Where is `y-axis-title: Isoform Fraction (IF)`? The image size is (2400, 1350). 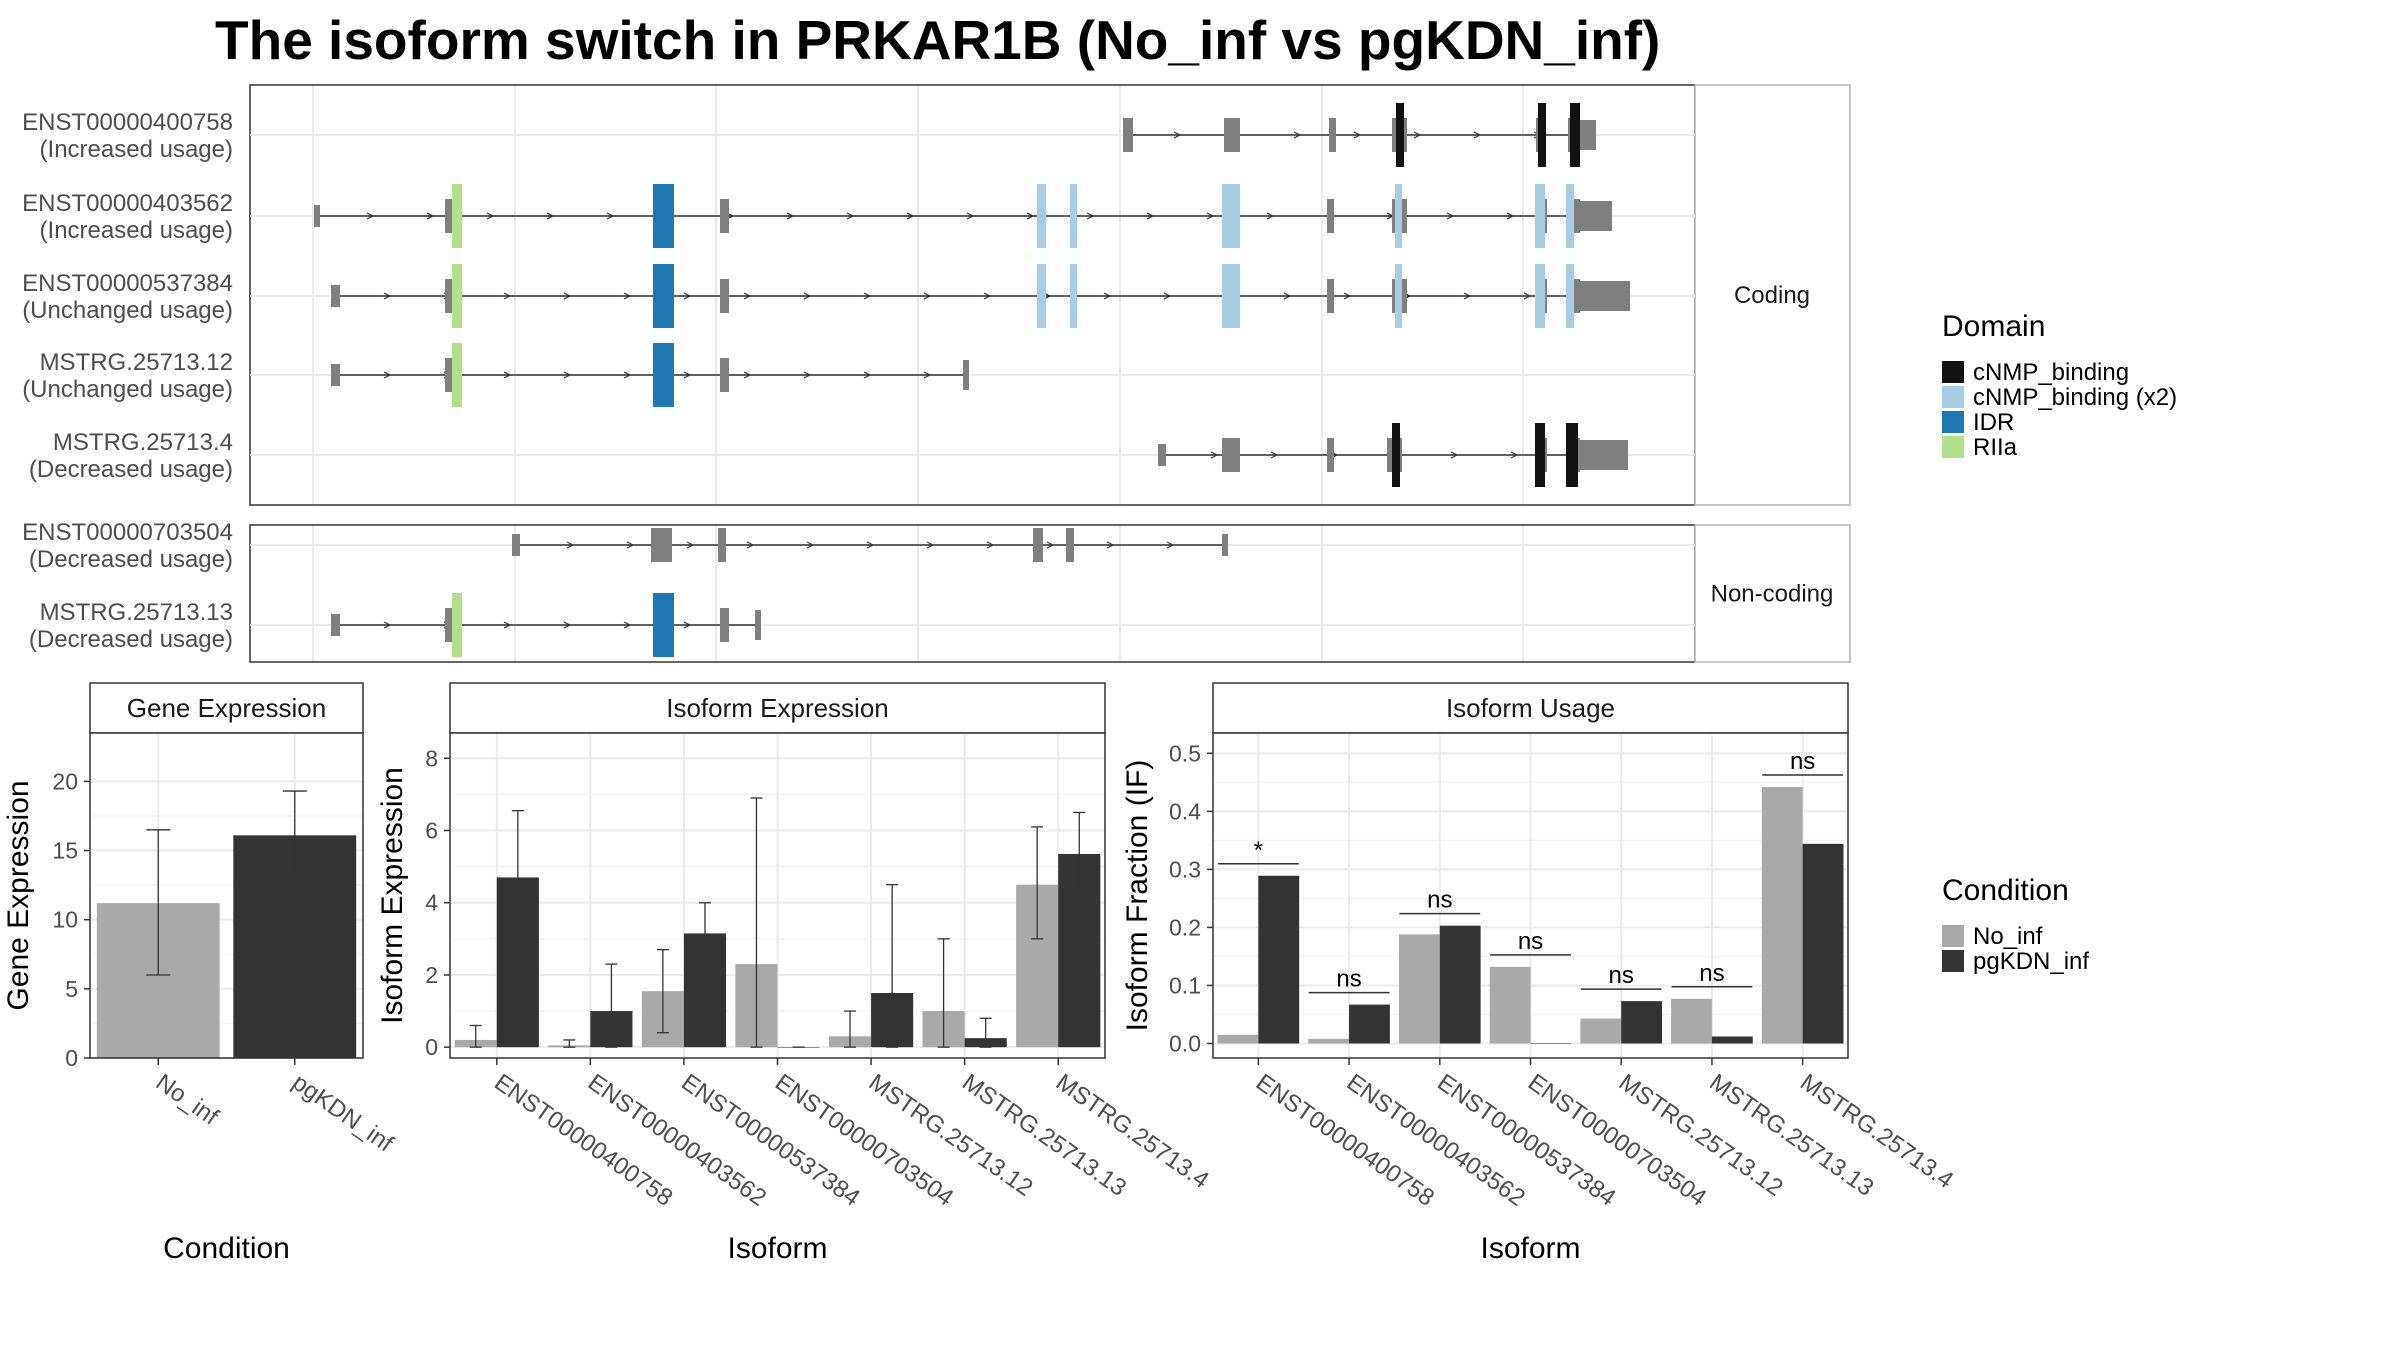 y-axis-title: Isoform Fraction (IF) is located at coordinates (1137, 896).